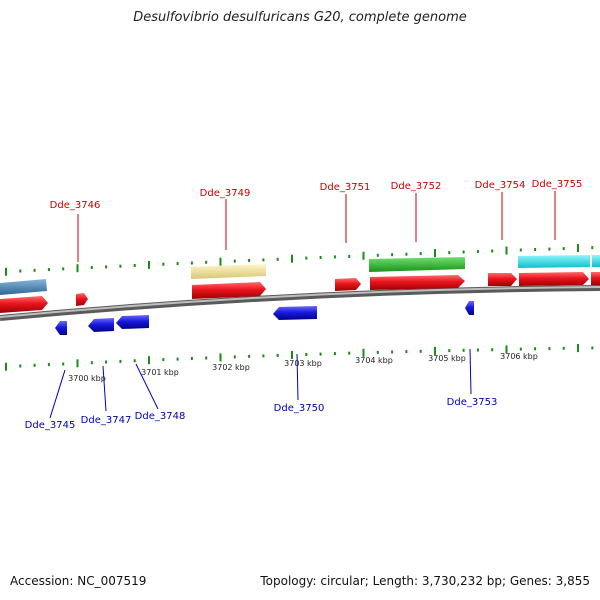 This screenshot has width=600, height=600. Describe the element at coordinates (299, 408) in the screenshot. I see `gene-label-reverse: Dde_3750` at that location.